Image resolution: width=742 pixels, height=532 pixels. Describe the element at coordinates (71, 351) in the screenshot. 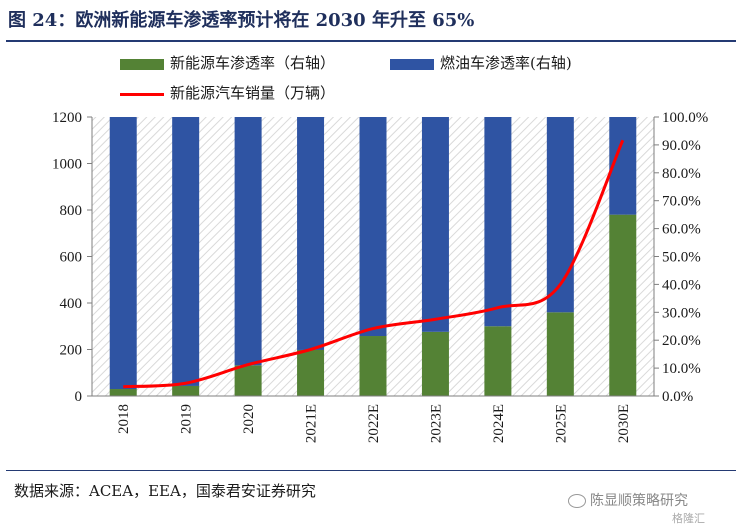

I see `y-left-tick-label: 200` at that location.